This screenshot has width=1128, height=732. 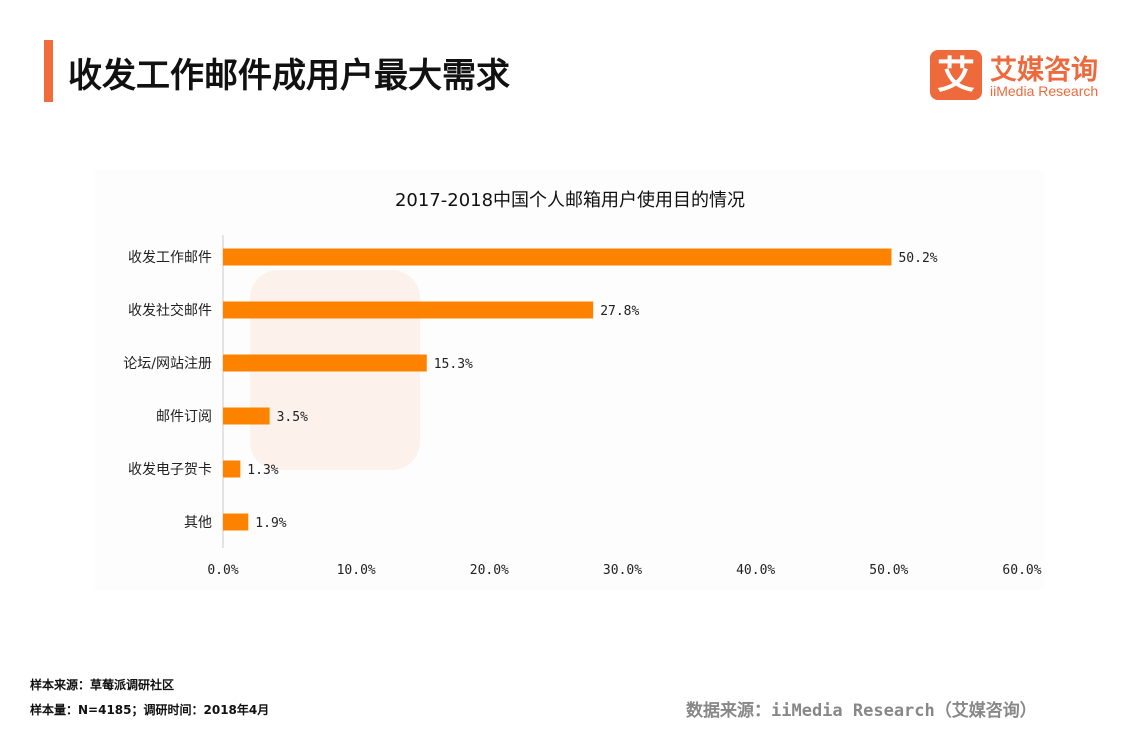 I want to click on data-label: 15.3%, so click(x=453, y=364).